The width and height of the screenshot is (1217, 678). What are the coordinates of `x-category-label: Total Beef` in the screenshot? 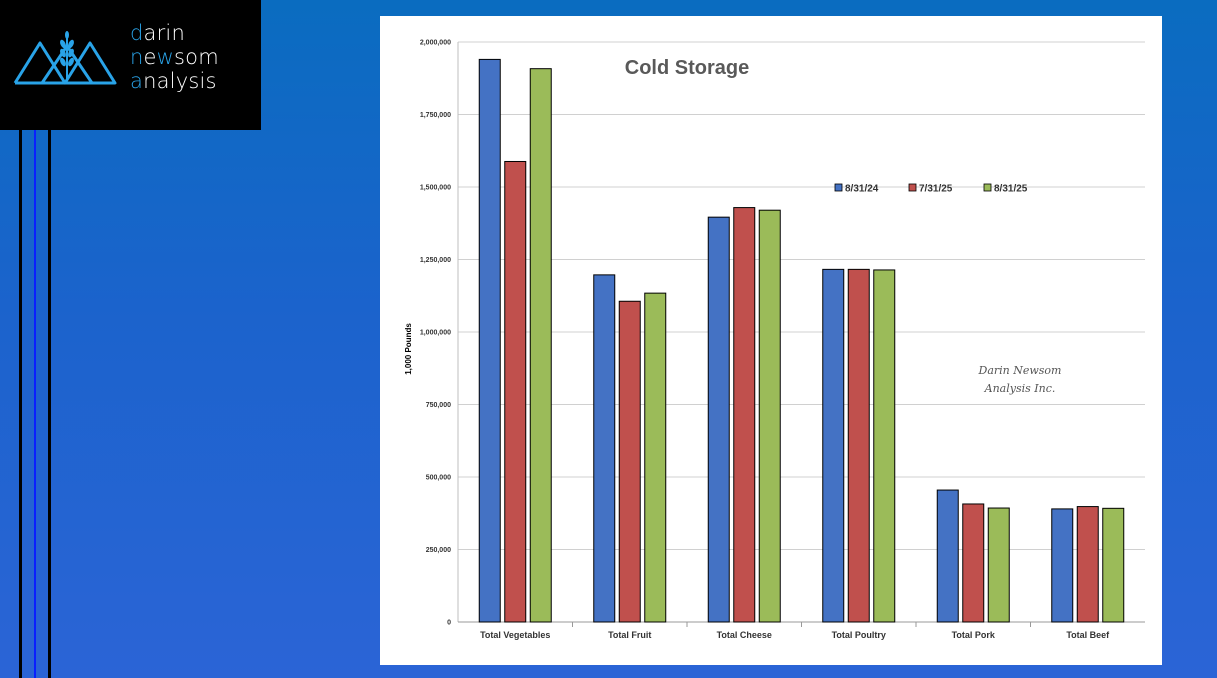 It's located at (1088, 635).